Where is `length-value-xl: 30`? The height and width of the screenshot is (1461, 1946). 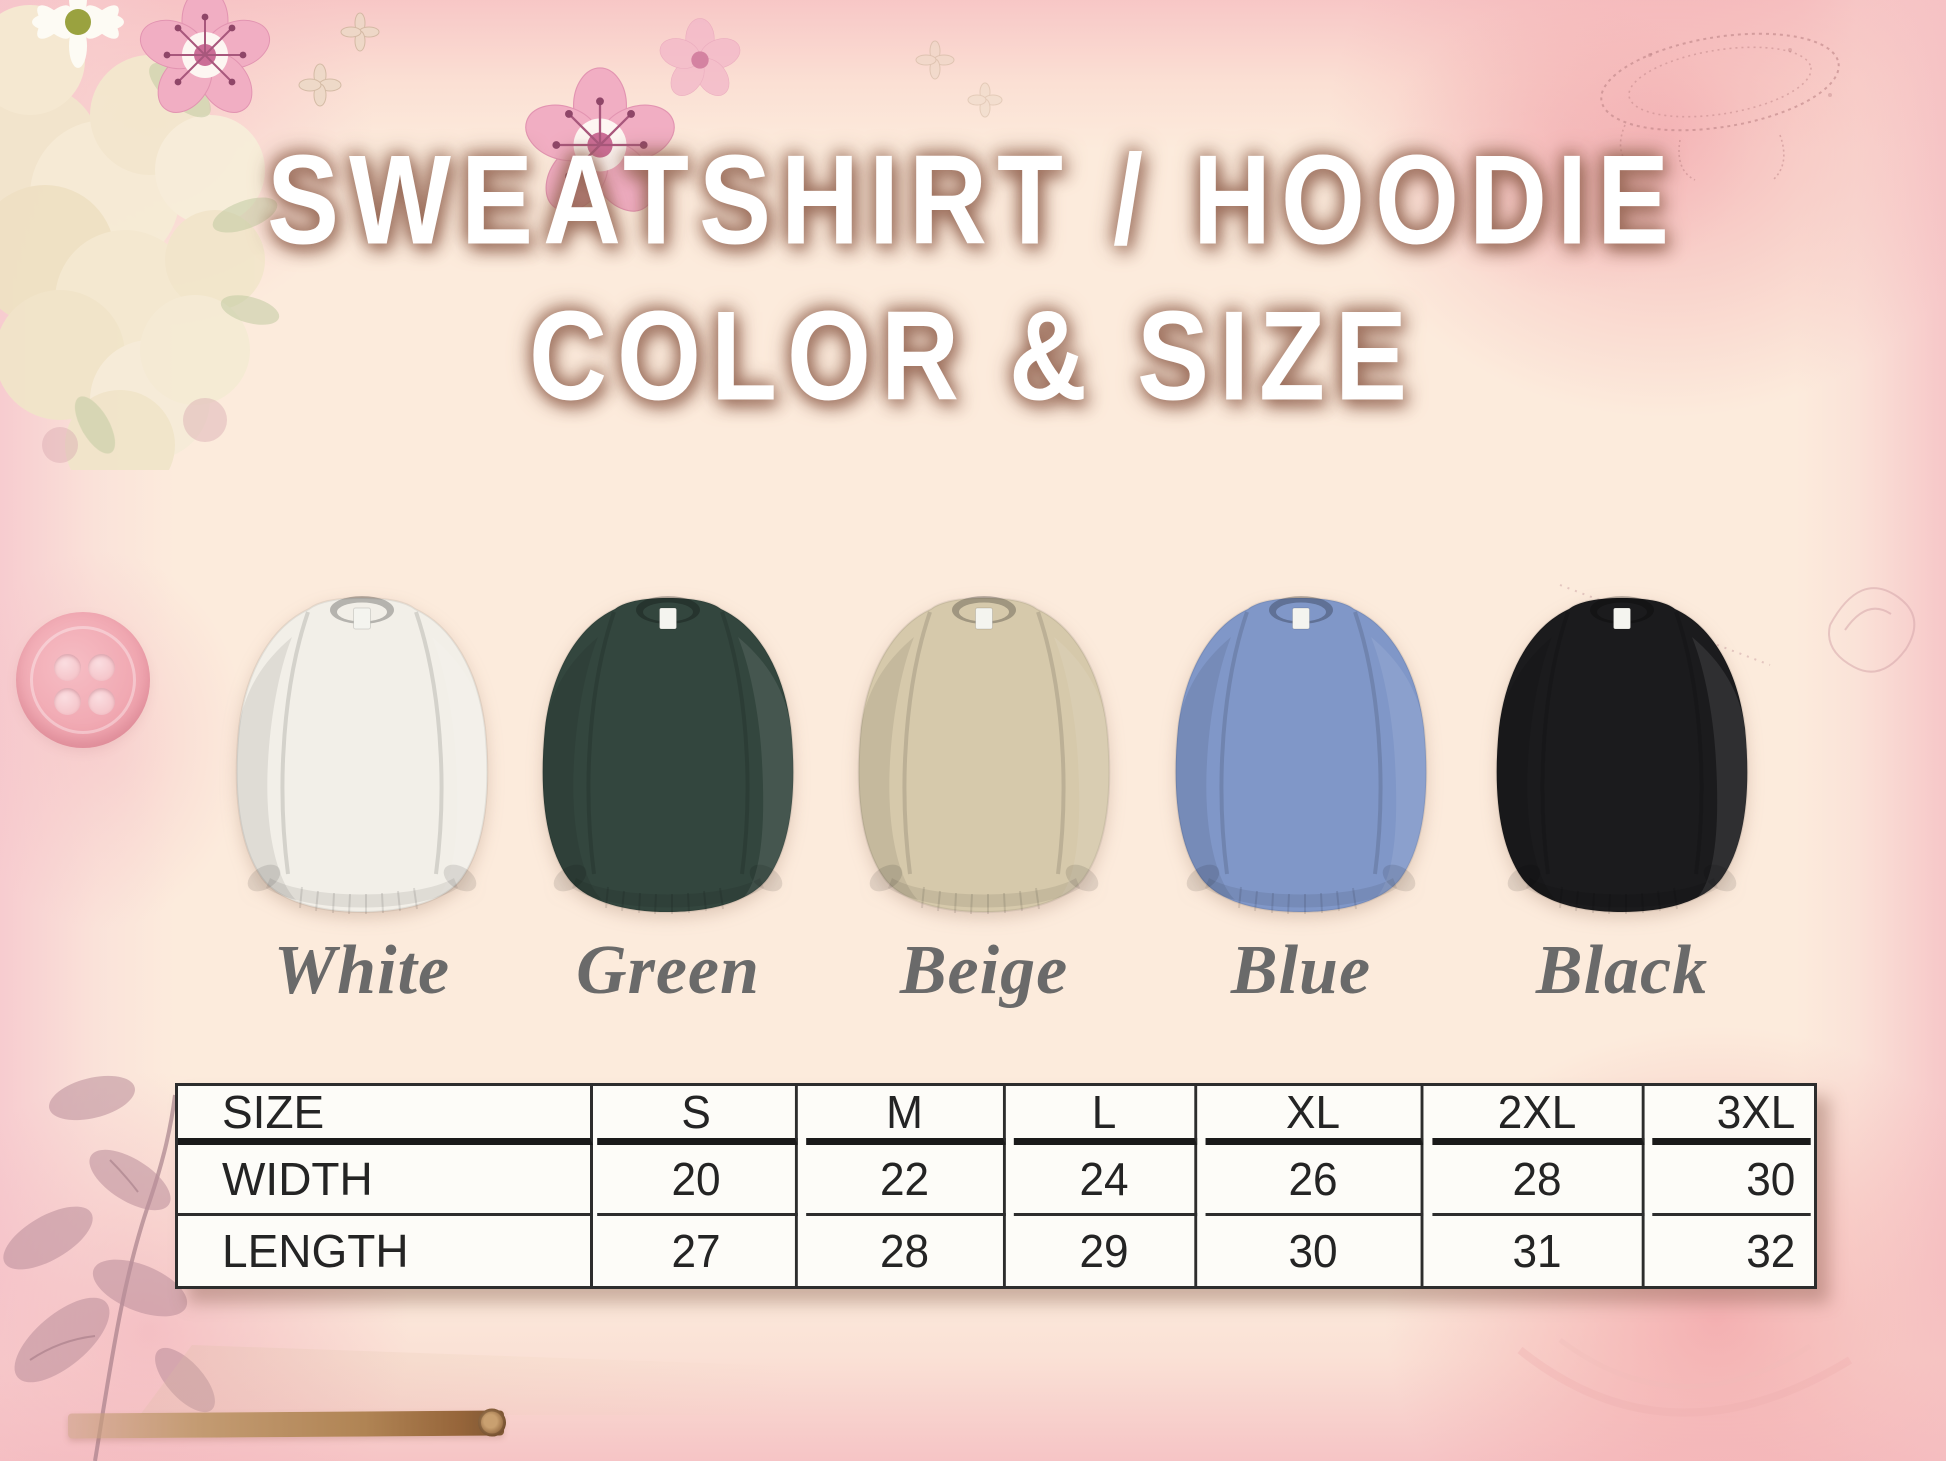 length-value-xl: 30 is located at coordinates (1315, 1251).